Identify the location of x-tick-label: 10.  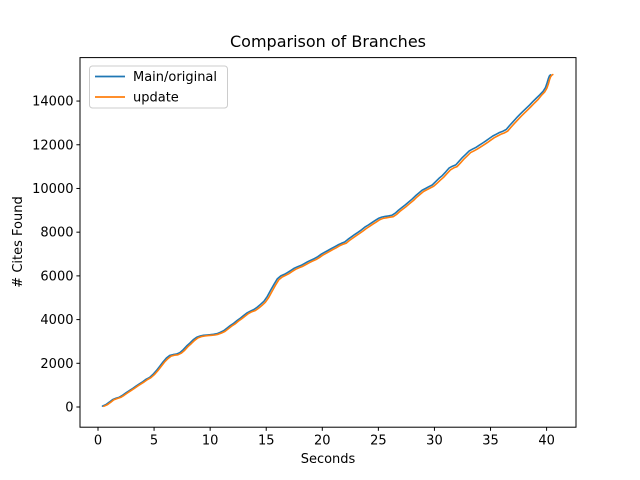
(210, 441).